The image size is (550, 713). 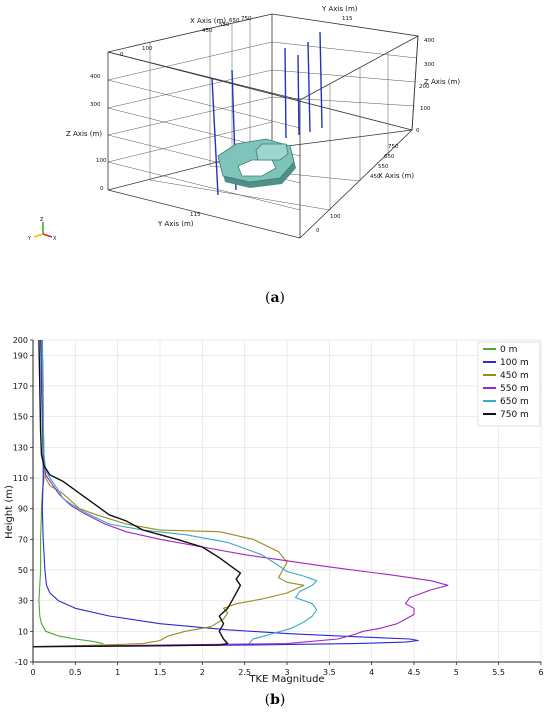 I want to click on tick-x-top: 750, so click(x=246, y=19).